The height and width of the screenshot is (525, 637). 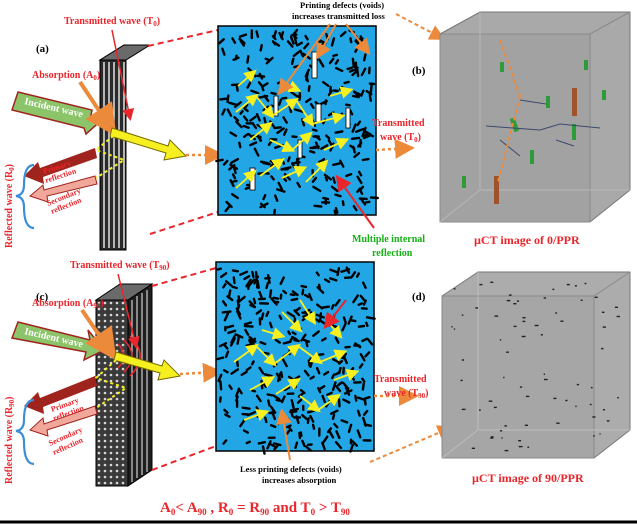 What do you see at coordinates (388, 239) in the screenshot?
I see `multiple-reflection-label-l1: Multiple internal` at bounding box center [388, 239].